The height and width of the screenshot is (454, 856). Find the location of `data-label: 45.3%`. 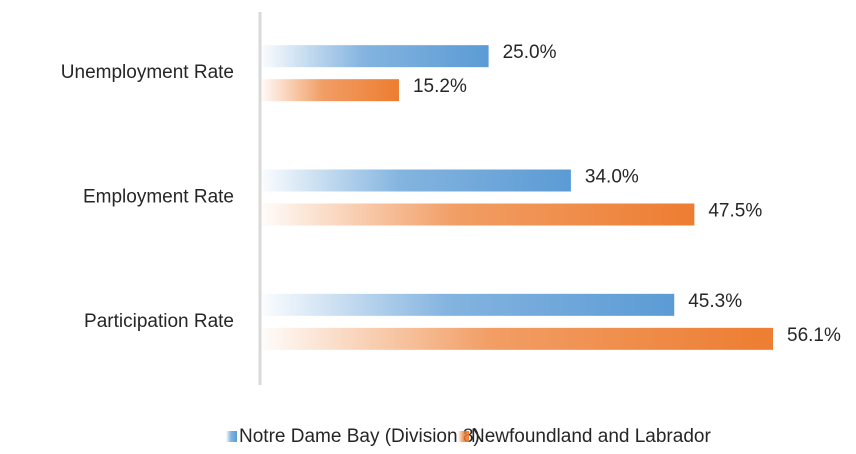

data-label: 45.3% is located at coordinates (715, 301).